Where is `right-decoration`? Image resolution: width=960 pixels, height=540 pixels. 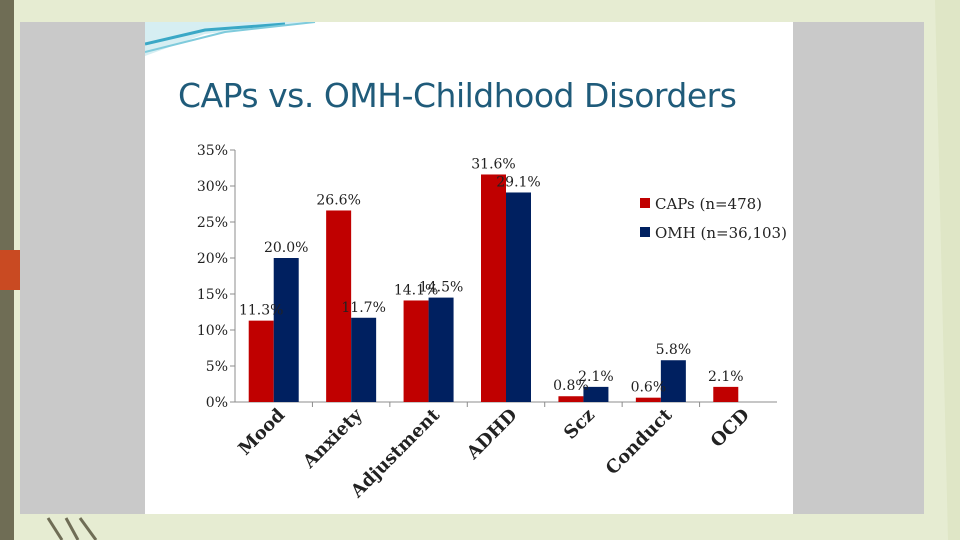 right-decoration is located at coordinates (947, 270).